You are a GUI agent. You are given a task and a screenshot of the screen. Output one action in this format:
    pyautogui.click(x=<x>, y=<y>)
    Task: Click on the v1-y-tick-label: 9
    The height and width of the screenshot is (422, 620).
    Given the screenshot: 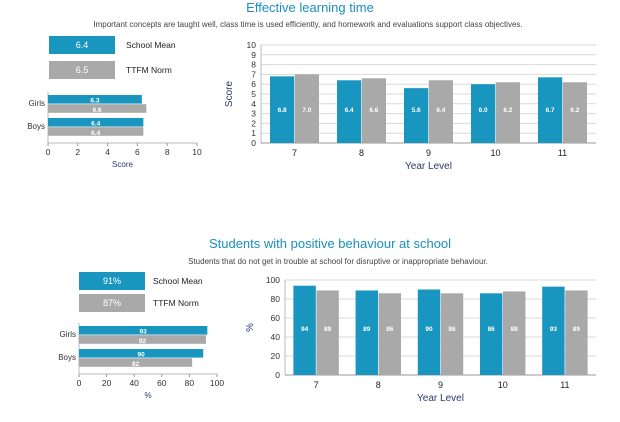 What is the action you would take?
    pyautogui.click(x=253, y=55)
    